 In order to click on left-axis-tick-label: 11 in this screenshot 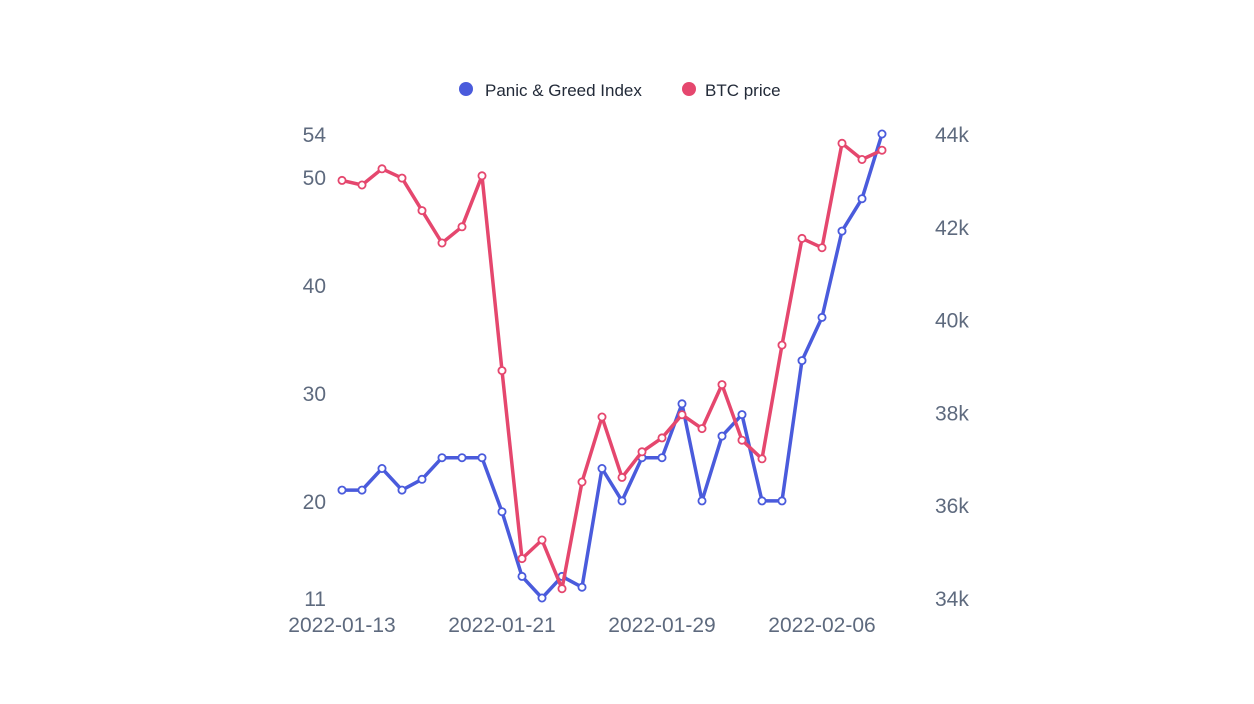, I will do `click(315, 599)`.